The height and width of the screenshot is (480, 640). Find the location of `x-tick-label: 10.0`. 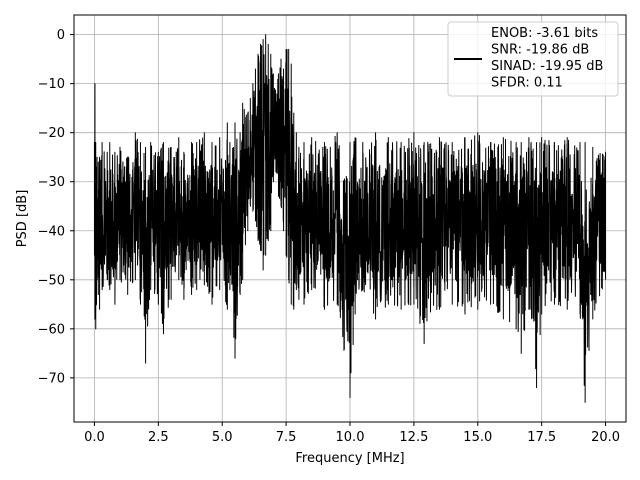

x-tick-label: 10.0 is located at coordinates (350, 437).